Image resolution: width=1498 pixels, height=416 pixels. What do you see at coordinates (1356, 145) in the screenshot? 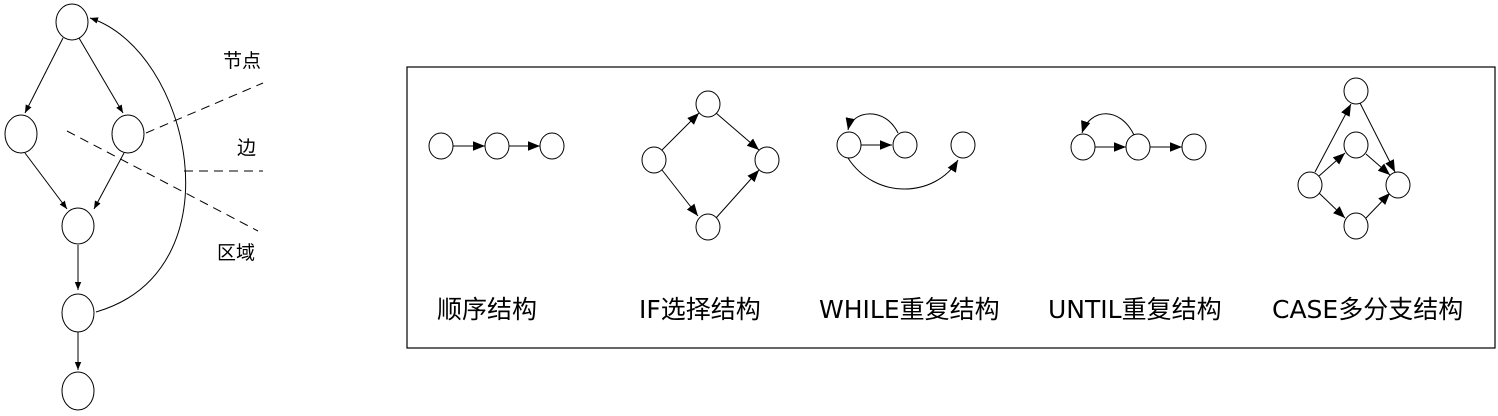
I see `case-node-mid` at bounding box center [1356, 145].